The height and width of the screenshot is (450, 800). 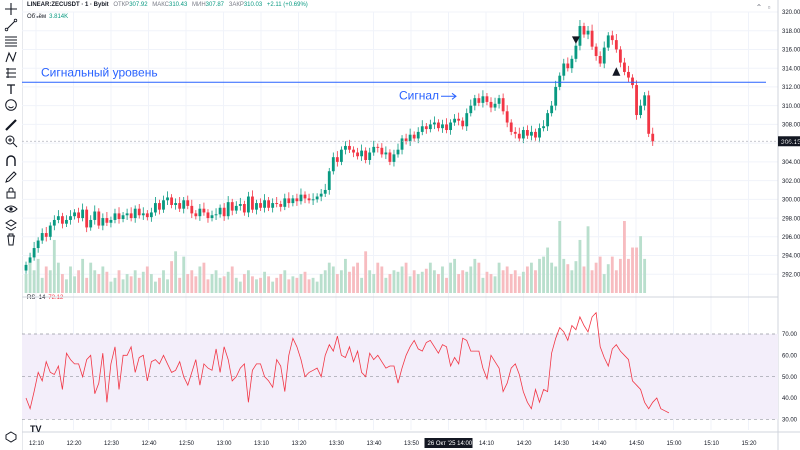 What do you see at coordinates (11, 177) in the screenshot?
I see `draw-mode-icon` at bounding box center [11, 177].